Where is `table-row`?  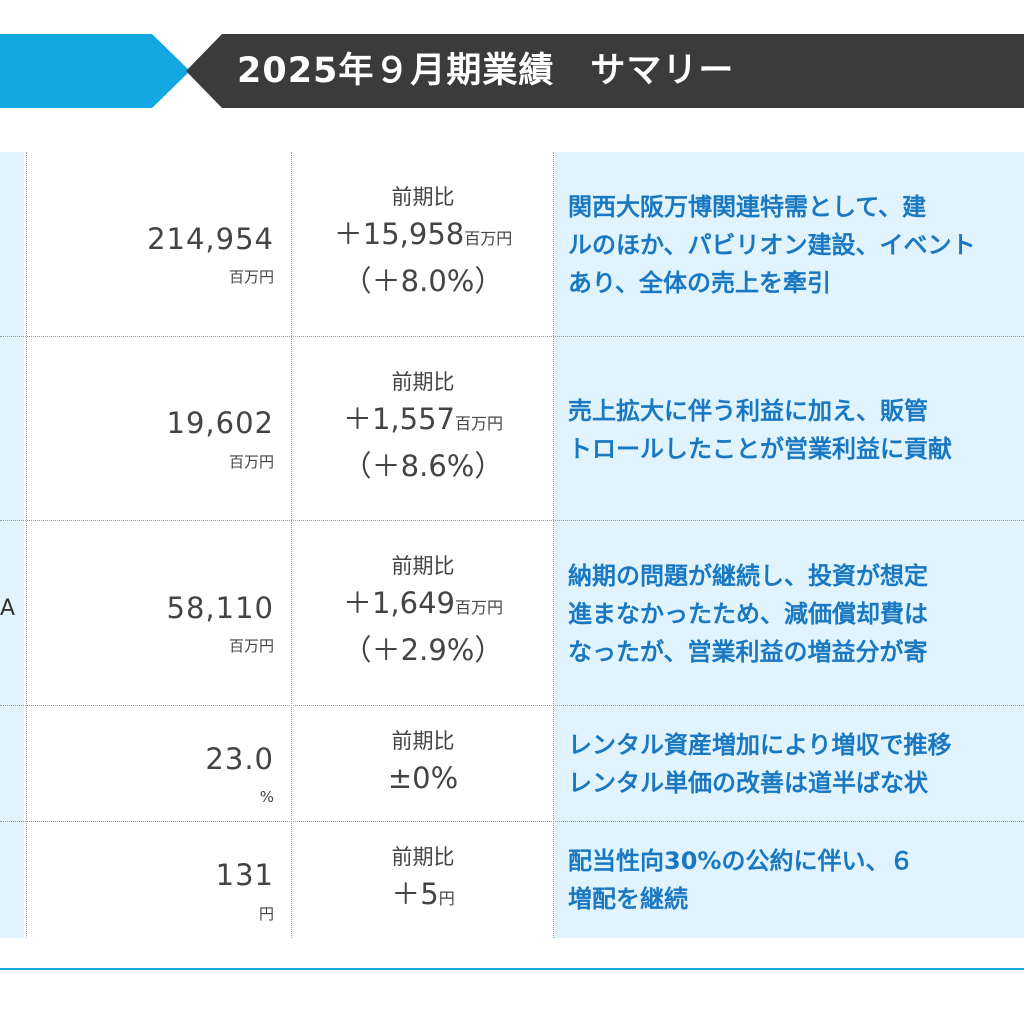
table-row is located at coordinates (512, 764).